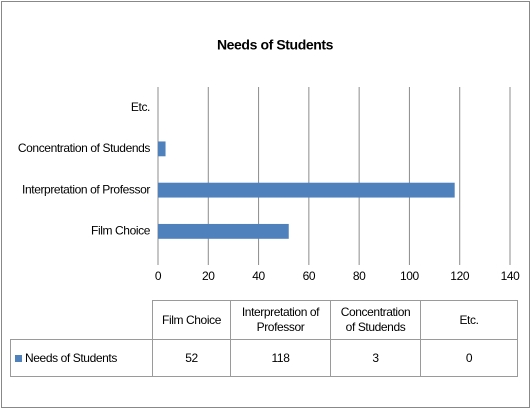  Describe the element at coordinates (309, 276) in the screenshot. I see `x-tick-label: 60` at that location.